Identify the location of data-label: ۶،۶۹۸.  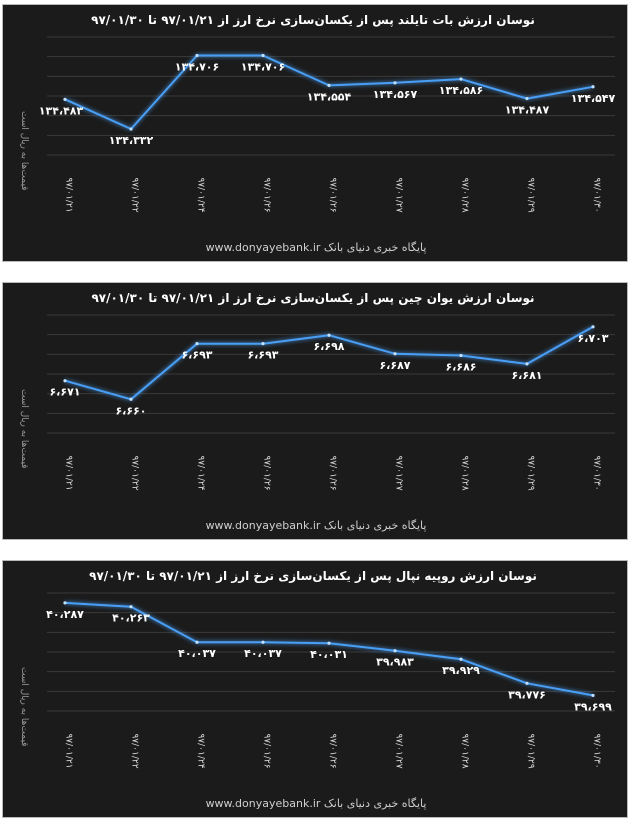
(328, 346).